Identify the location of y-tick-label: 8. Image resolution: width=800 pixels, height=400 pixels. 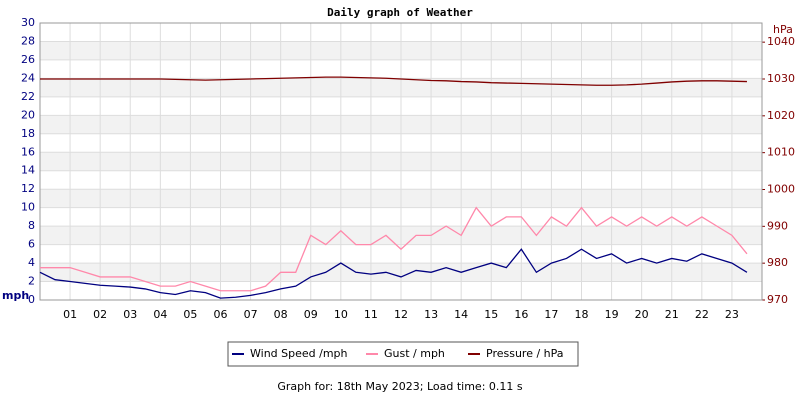
(31, 225).